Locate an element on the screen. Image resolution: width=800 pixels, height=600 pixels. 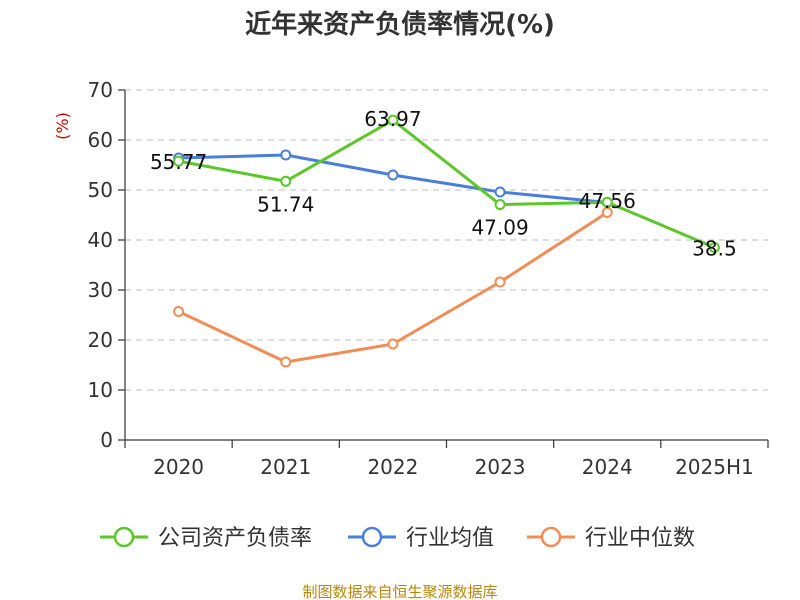
series-line is located at coordinates (447, 183).